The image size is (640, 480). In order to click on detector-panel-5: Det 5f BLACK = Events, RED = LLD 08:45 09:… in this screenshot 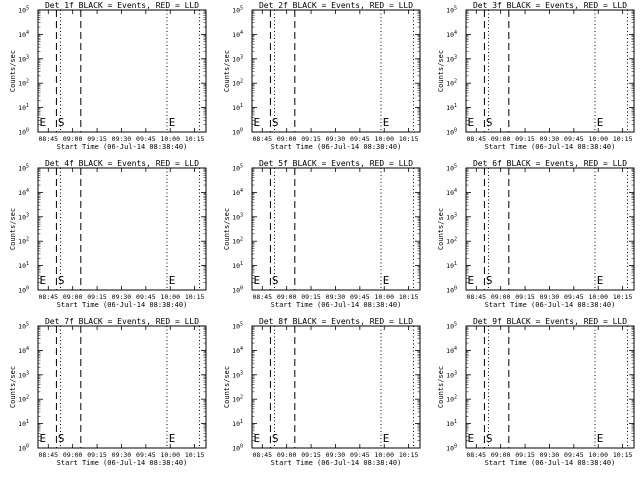, I will do `click(322, 234)`.